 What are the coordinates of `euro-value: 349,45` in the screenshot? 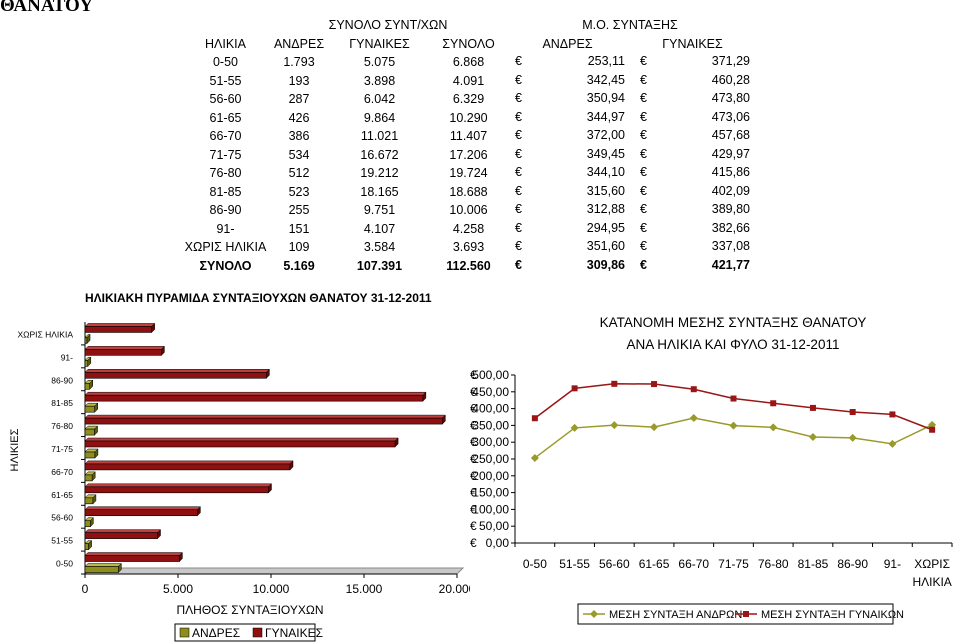 It's located at (605, 153).